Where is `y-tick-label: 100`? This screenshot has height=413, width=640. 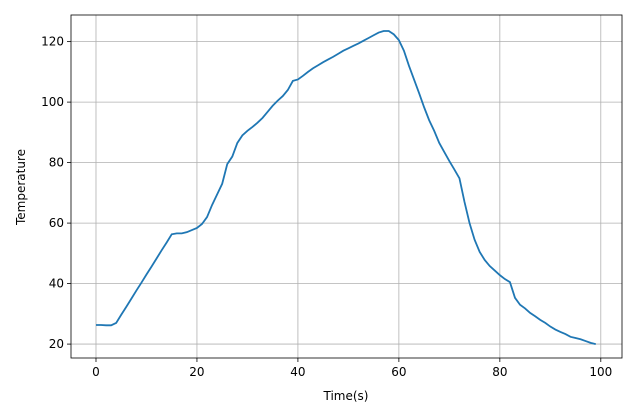
y-tick-label: 100 is located at coordinates (52, 102).